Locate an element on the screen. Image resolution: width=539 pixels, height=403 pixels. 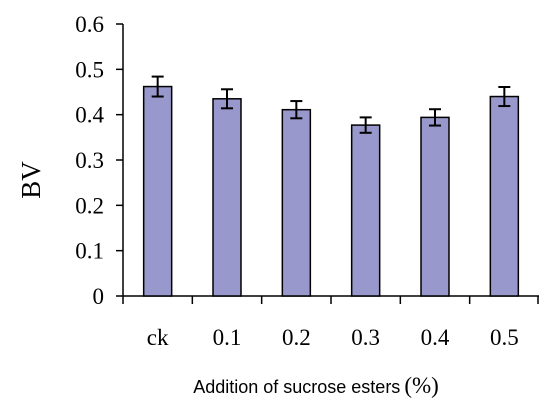
x-tick-label: 0.2 is located at coordinates (296, 337).